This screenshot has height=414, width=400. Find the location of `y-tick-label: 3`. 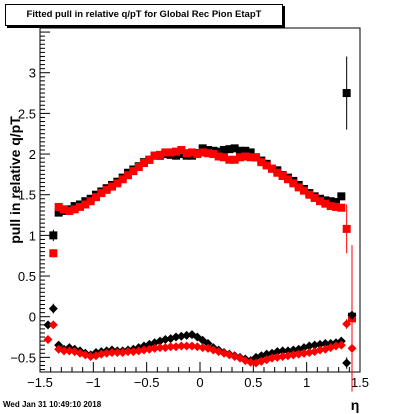

y-tick-label: 3 is located at coordinates (32, 73).